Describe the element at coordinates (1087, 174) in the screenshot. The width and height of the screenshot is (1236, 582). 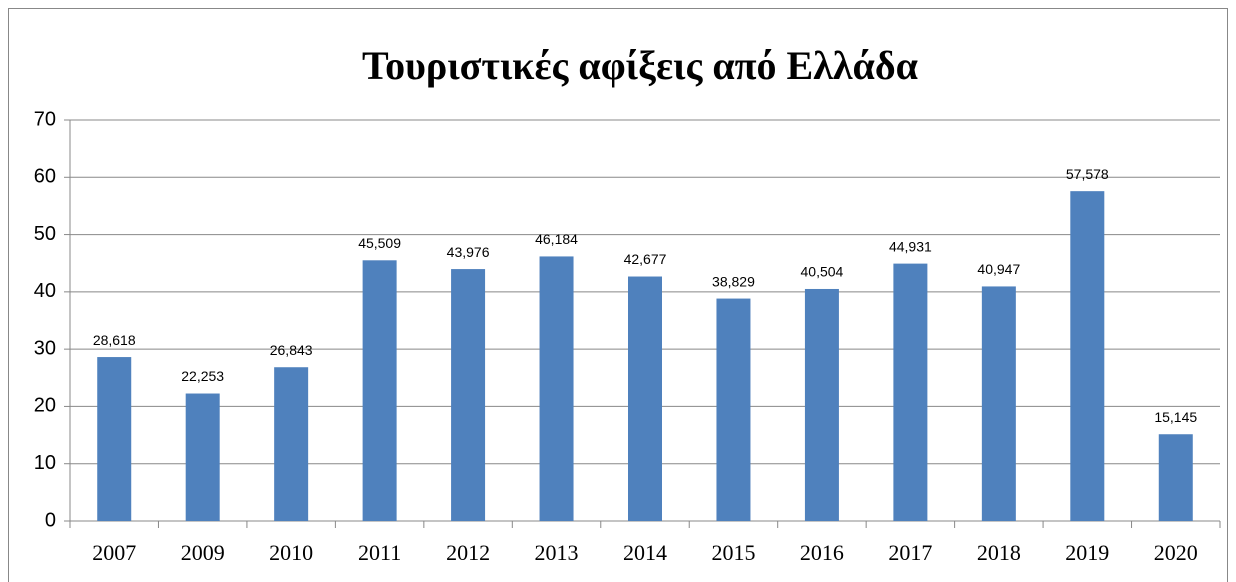
I see `data-label: 57,578` at that location.